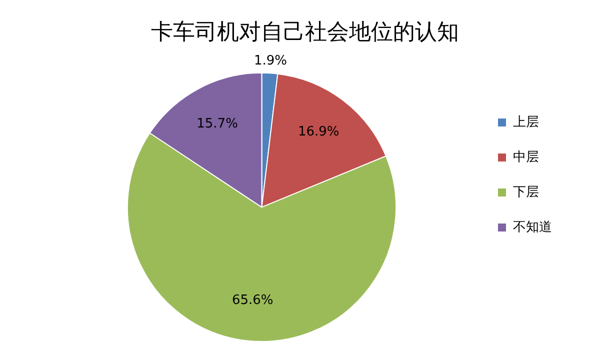 The height and width of the screenshot is (360, 600). Describe the element at coordinates (270, 61) in the screenshot. I see `data-label: 1.9%` at that location.